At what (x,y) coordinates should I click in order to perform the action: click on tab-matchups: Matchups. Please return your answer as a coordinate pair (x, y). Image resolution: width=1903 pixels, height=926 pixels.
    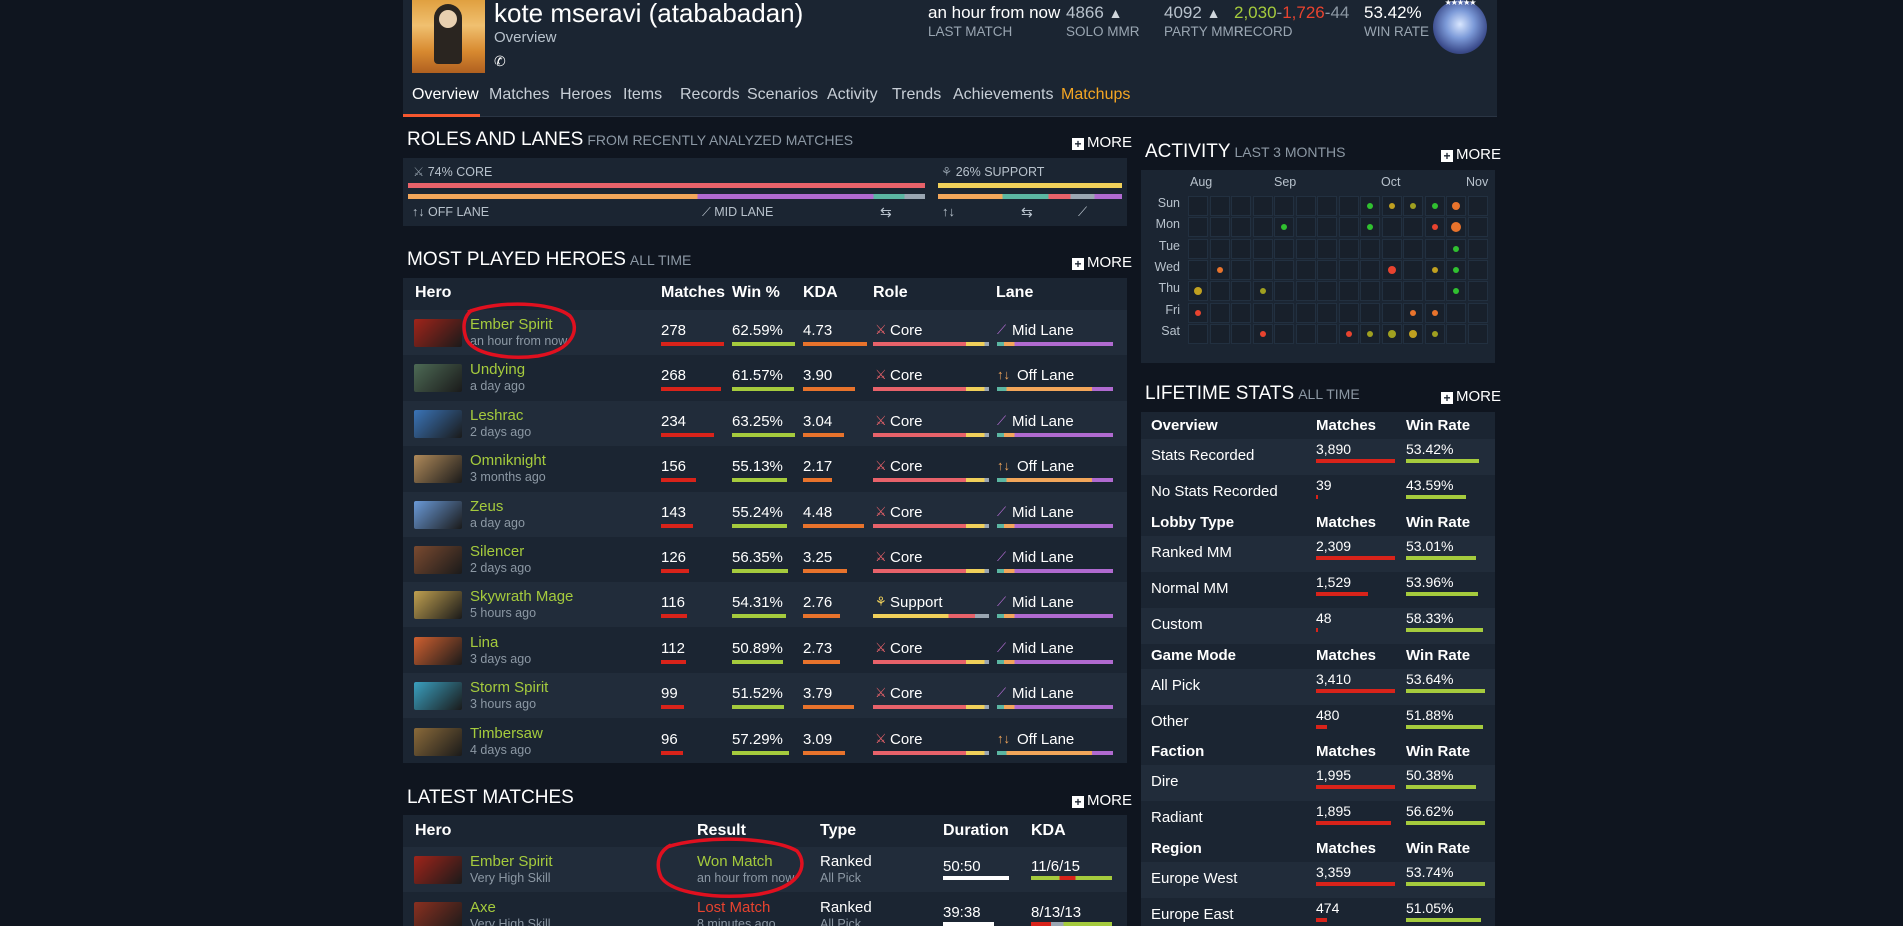
    Looking at the image, I should click on (1096, 94).